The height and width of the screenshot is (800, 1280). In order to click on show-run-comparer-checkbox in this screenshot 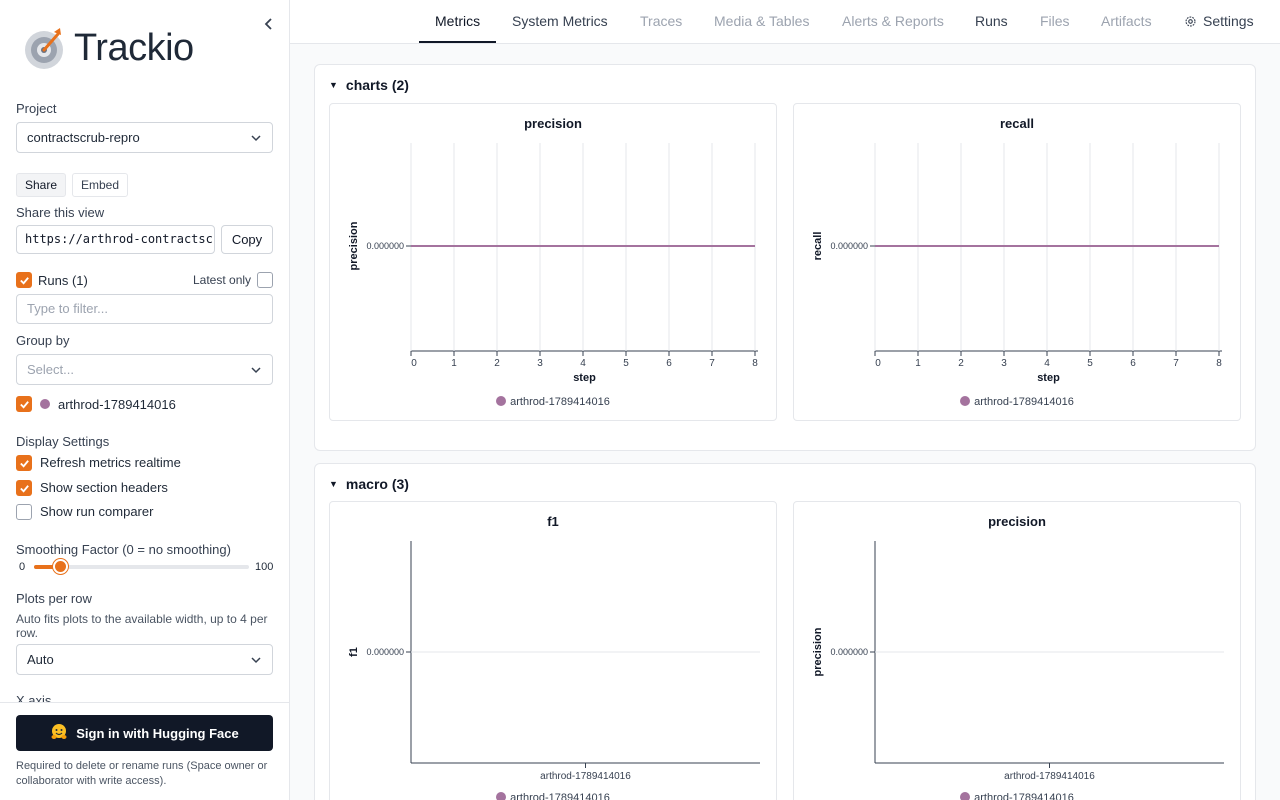, I will do `click(24, 512)`.